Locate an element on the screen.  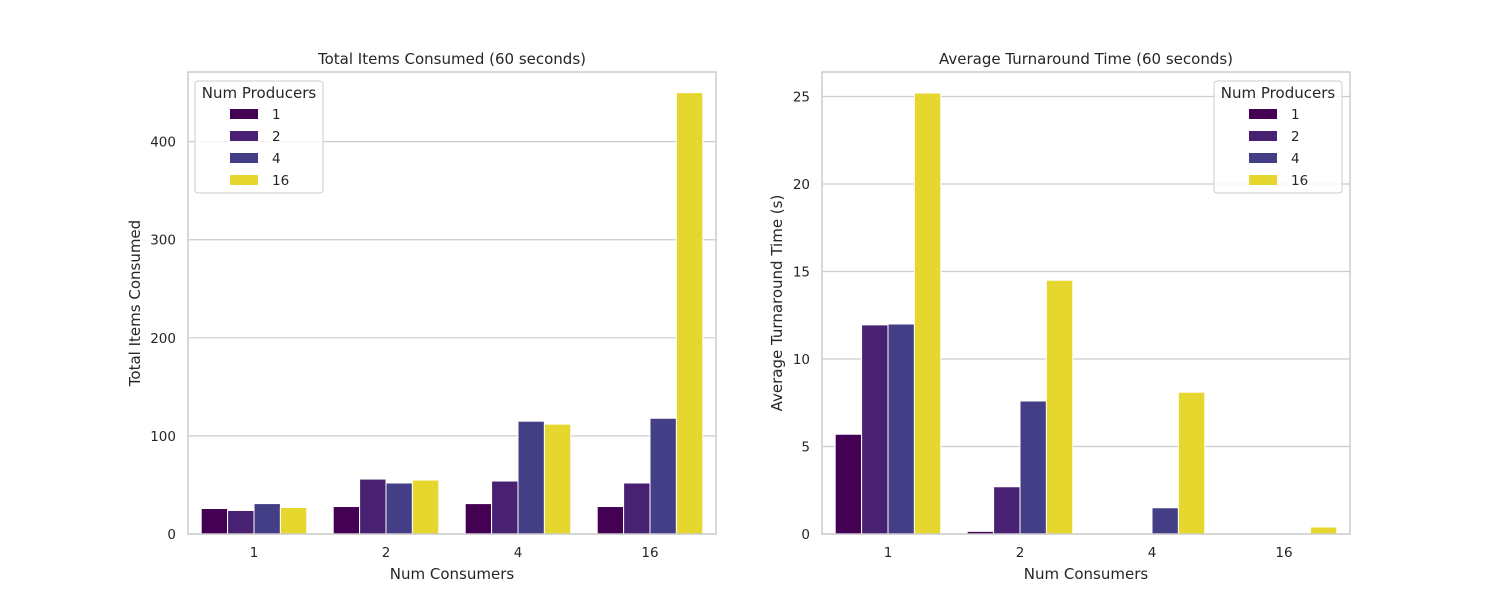
y-tick-label: 20 is located at coordinates (801, 185).